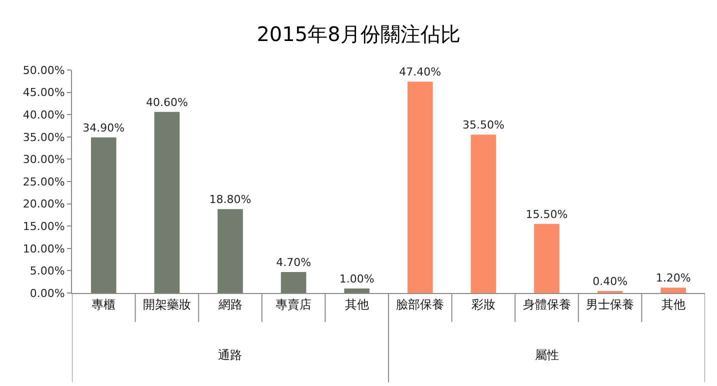 The height and width of the screenshot is (386, 717). What do you see at coordinates (356, 279) in the screenshot?
I see `data-label: 1.00%` at bounding box center [356, 279].